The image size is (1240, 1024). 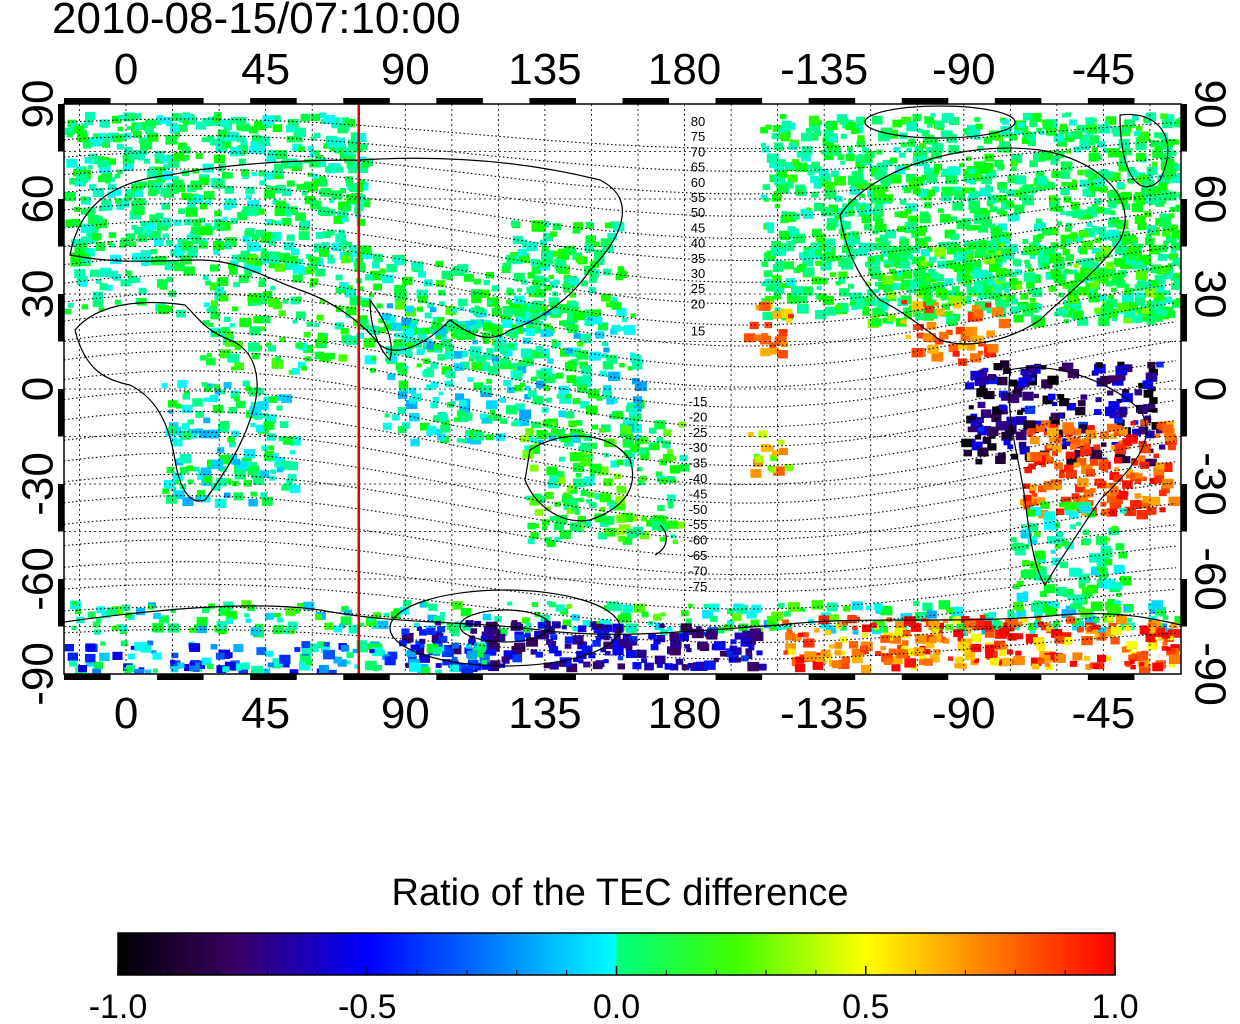 I want to click on contour-line, so click(x=620, y=487).